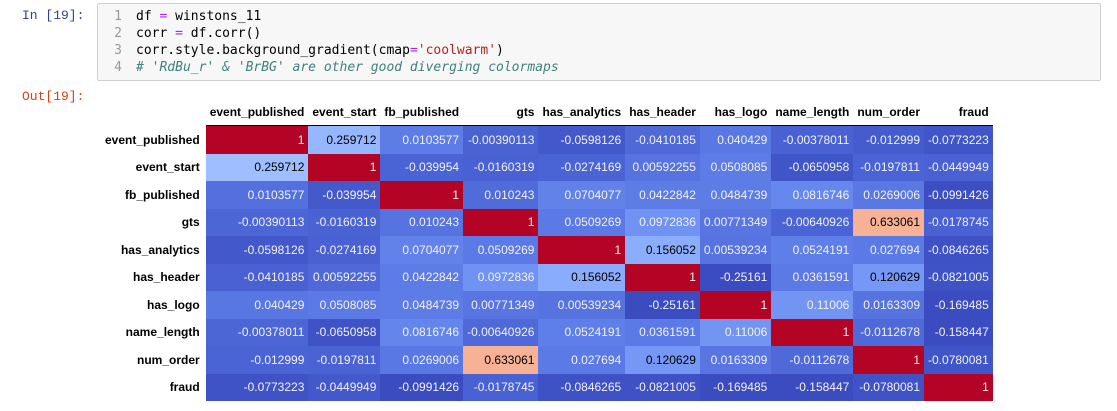 This screenshot has width=1117, height=411. Describe the element at coordinates (582, 139) in the screenshot. I see `correlation-cell: -0.0598126` at that location.